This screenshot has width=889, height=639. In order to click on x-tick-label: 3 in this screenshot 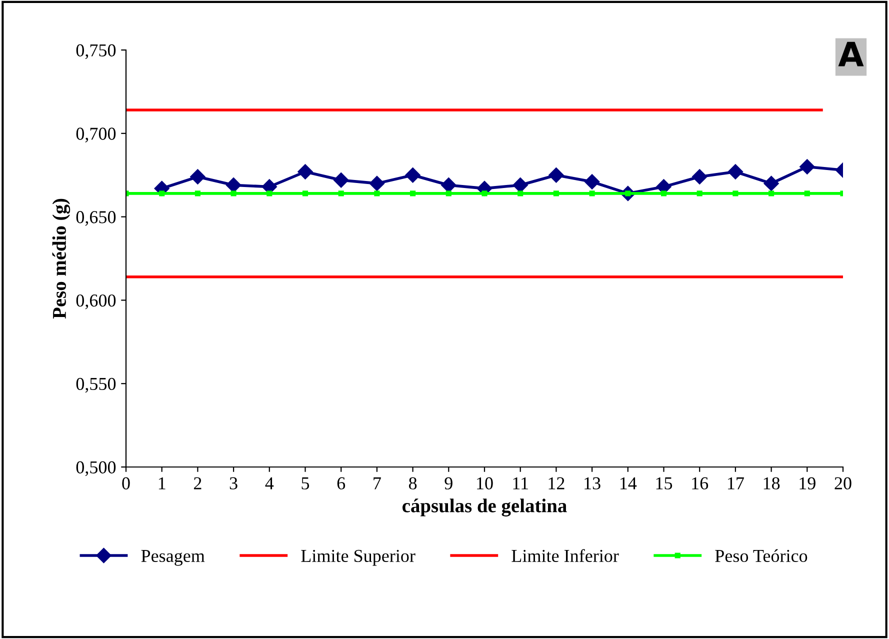, I will do `click(234, 483)`.